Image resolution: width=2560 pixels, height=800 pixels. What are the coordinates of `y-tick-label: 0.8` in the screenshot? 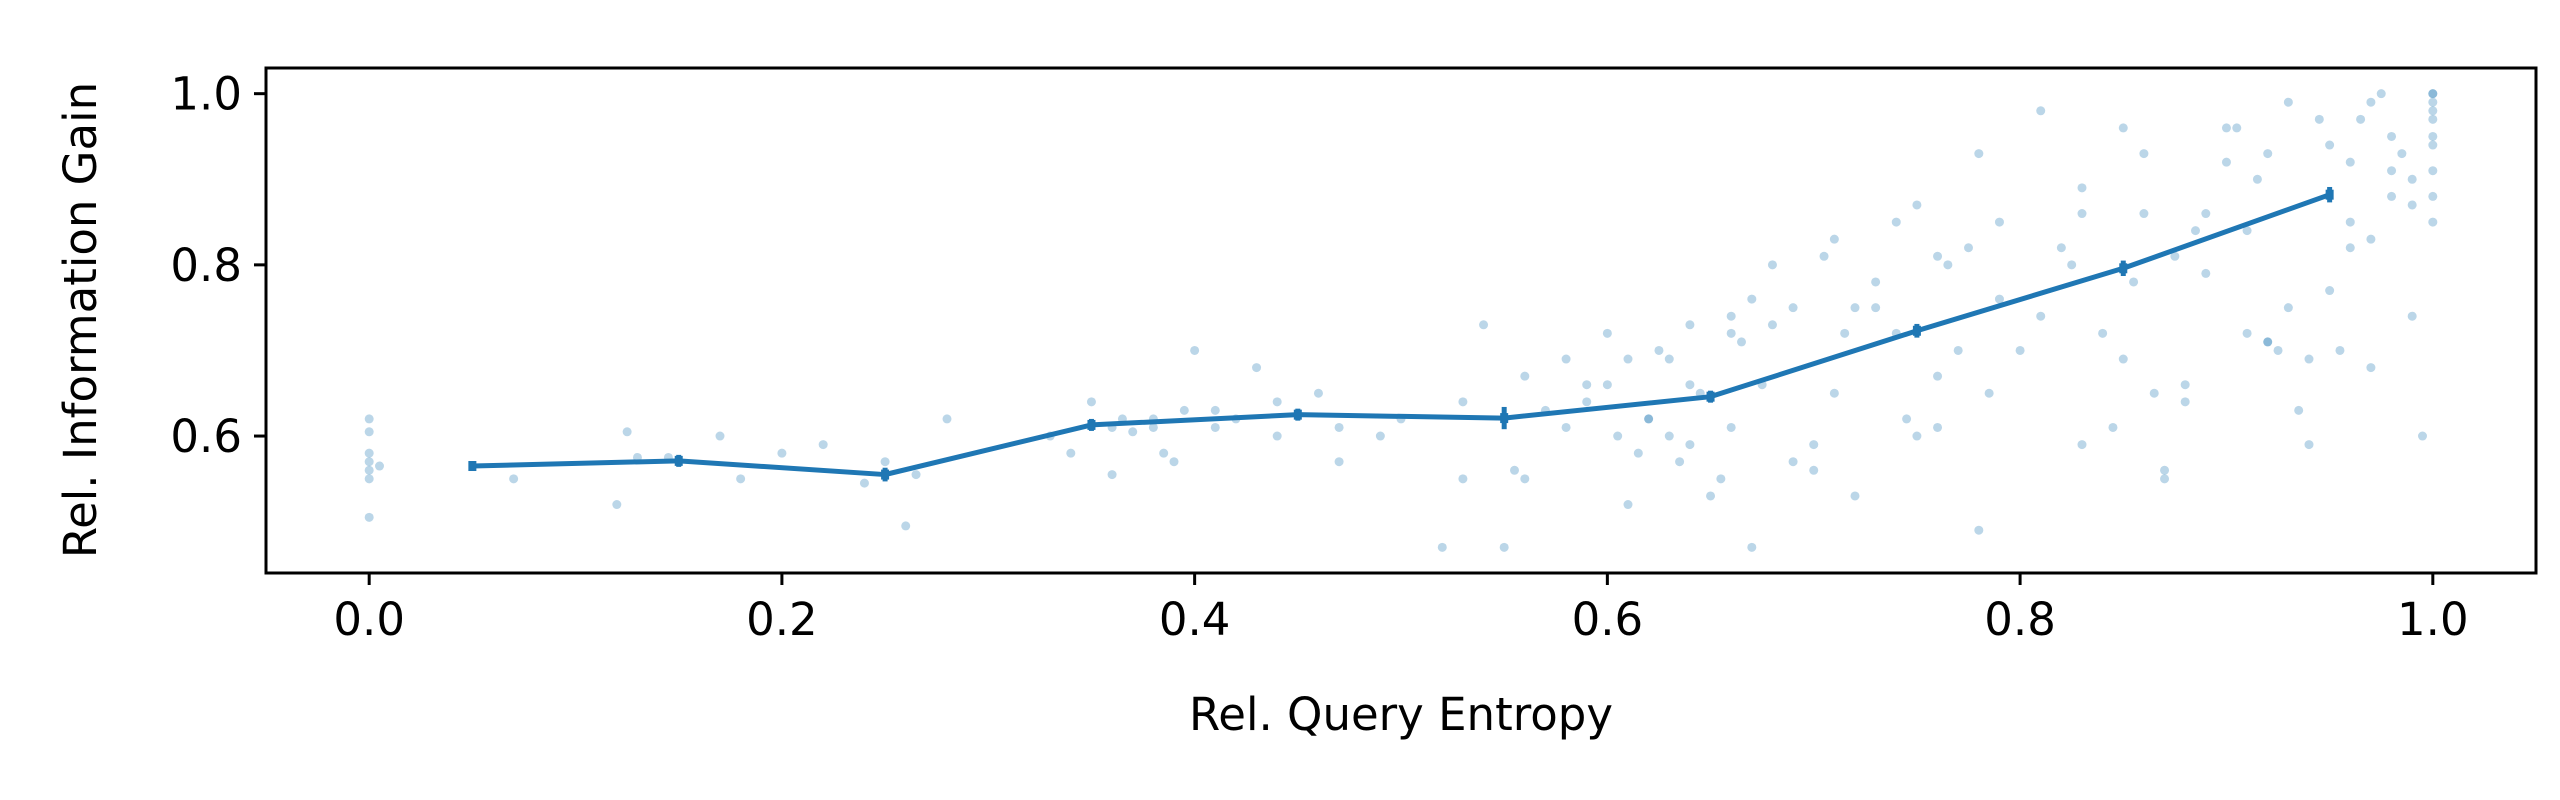 It's located at (206, 265).